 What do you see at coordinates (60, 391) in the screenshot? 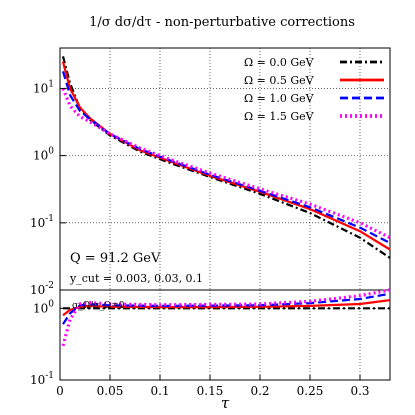
I see `x-tick-label: 0` at bounding box center [60, 391].